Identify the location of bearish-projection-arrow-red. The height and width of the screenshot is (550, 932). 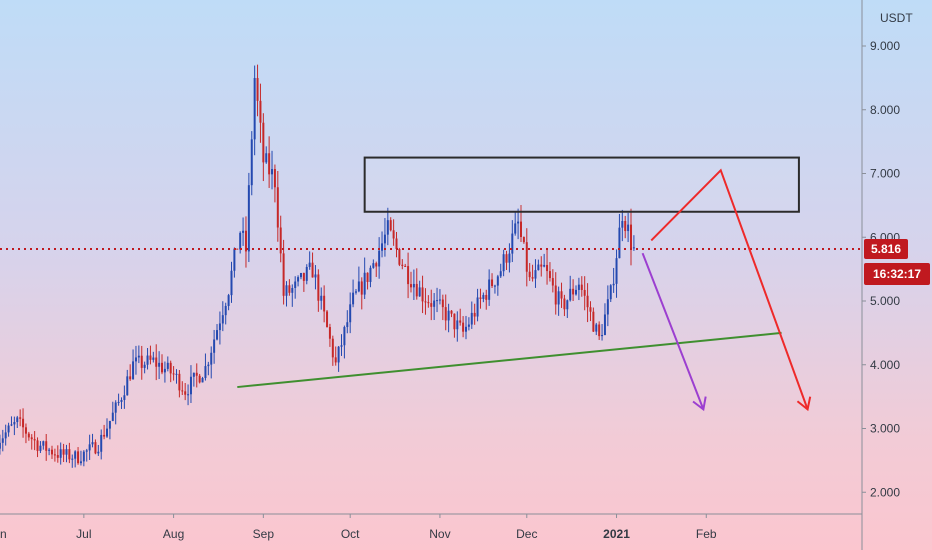
(731, 290).